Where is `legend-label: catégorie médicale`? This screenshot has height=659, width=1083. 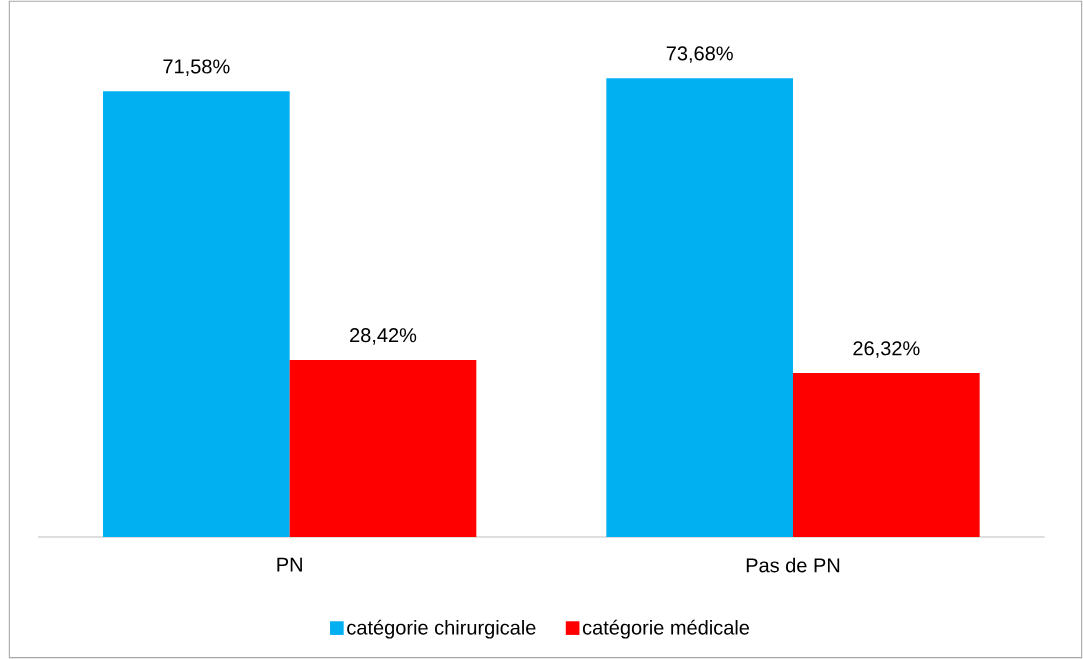 legend-label: catégorie médicale is located at coordinates (666, 629).